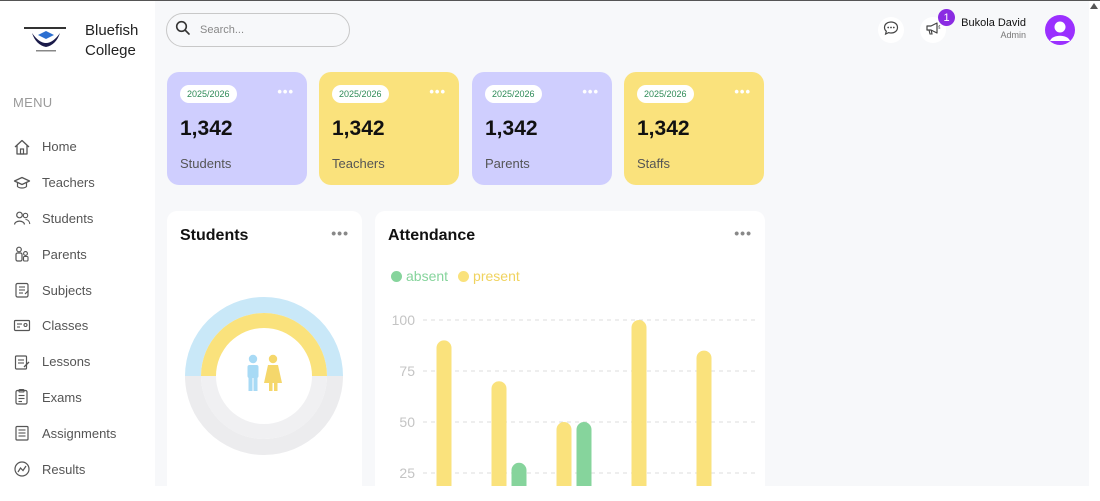  Describe the element at coordinates (183, 30) in the screenshot. I see `search-icon` at that location.